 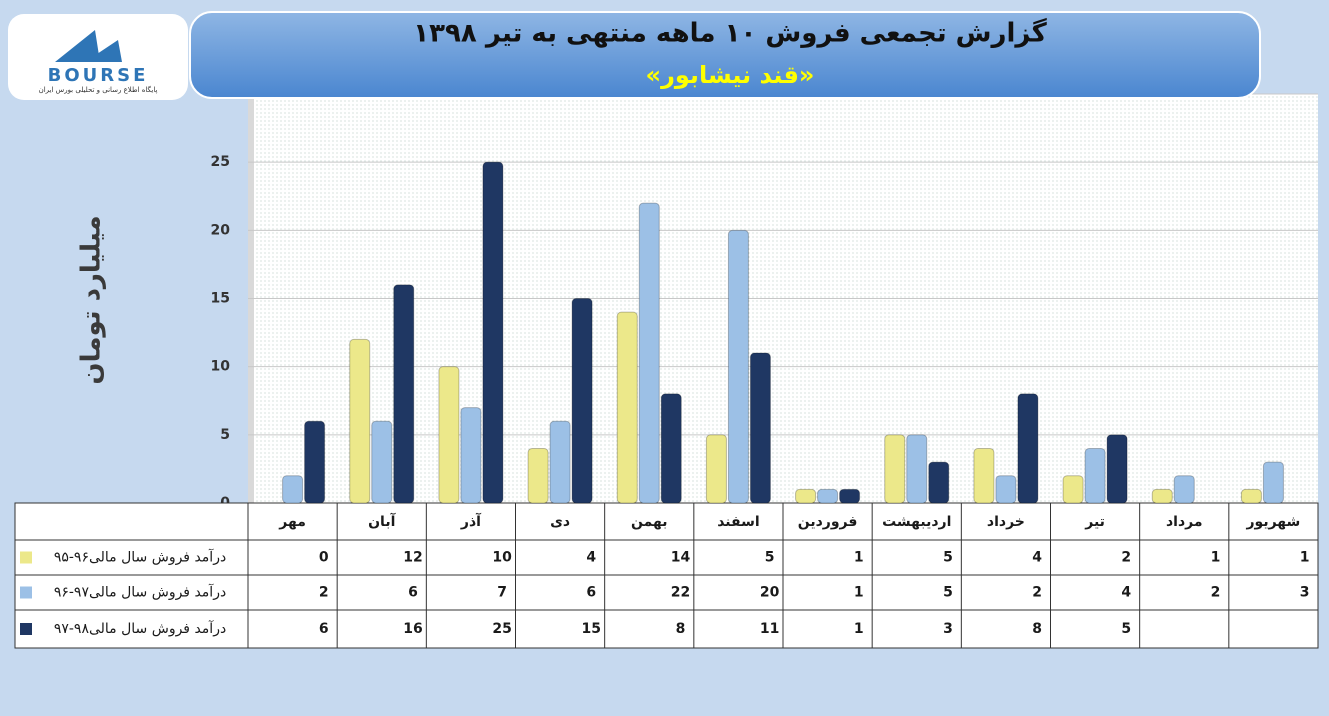 What do you see at coordinates (828, 522) in the screenshot?
I see `x-tick-label: فروردین` at bounding box center [828, 522].